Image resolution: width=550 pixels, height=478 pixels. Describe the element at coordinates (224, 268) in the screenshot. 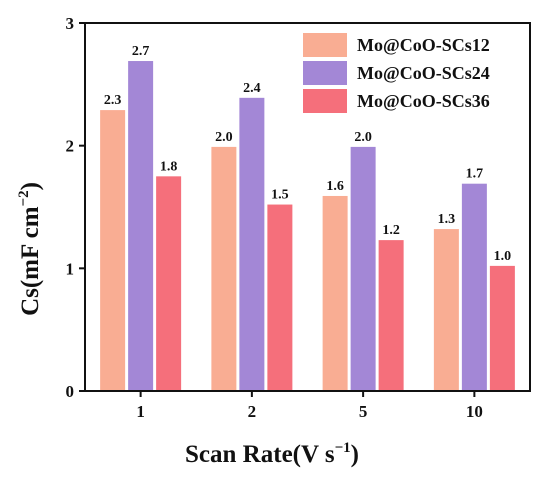

I see `bar-Mo@CoO-SCs12-2` at that location.